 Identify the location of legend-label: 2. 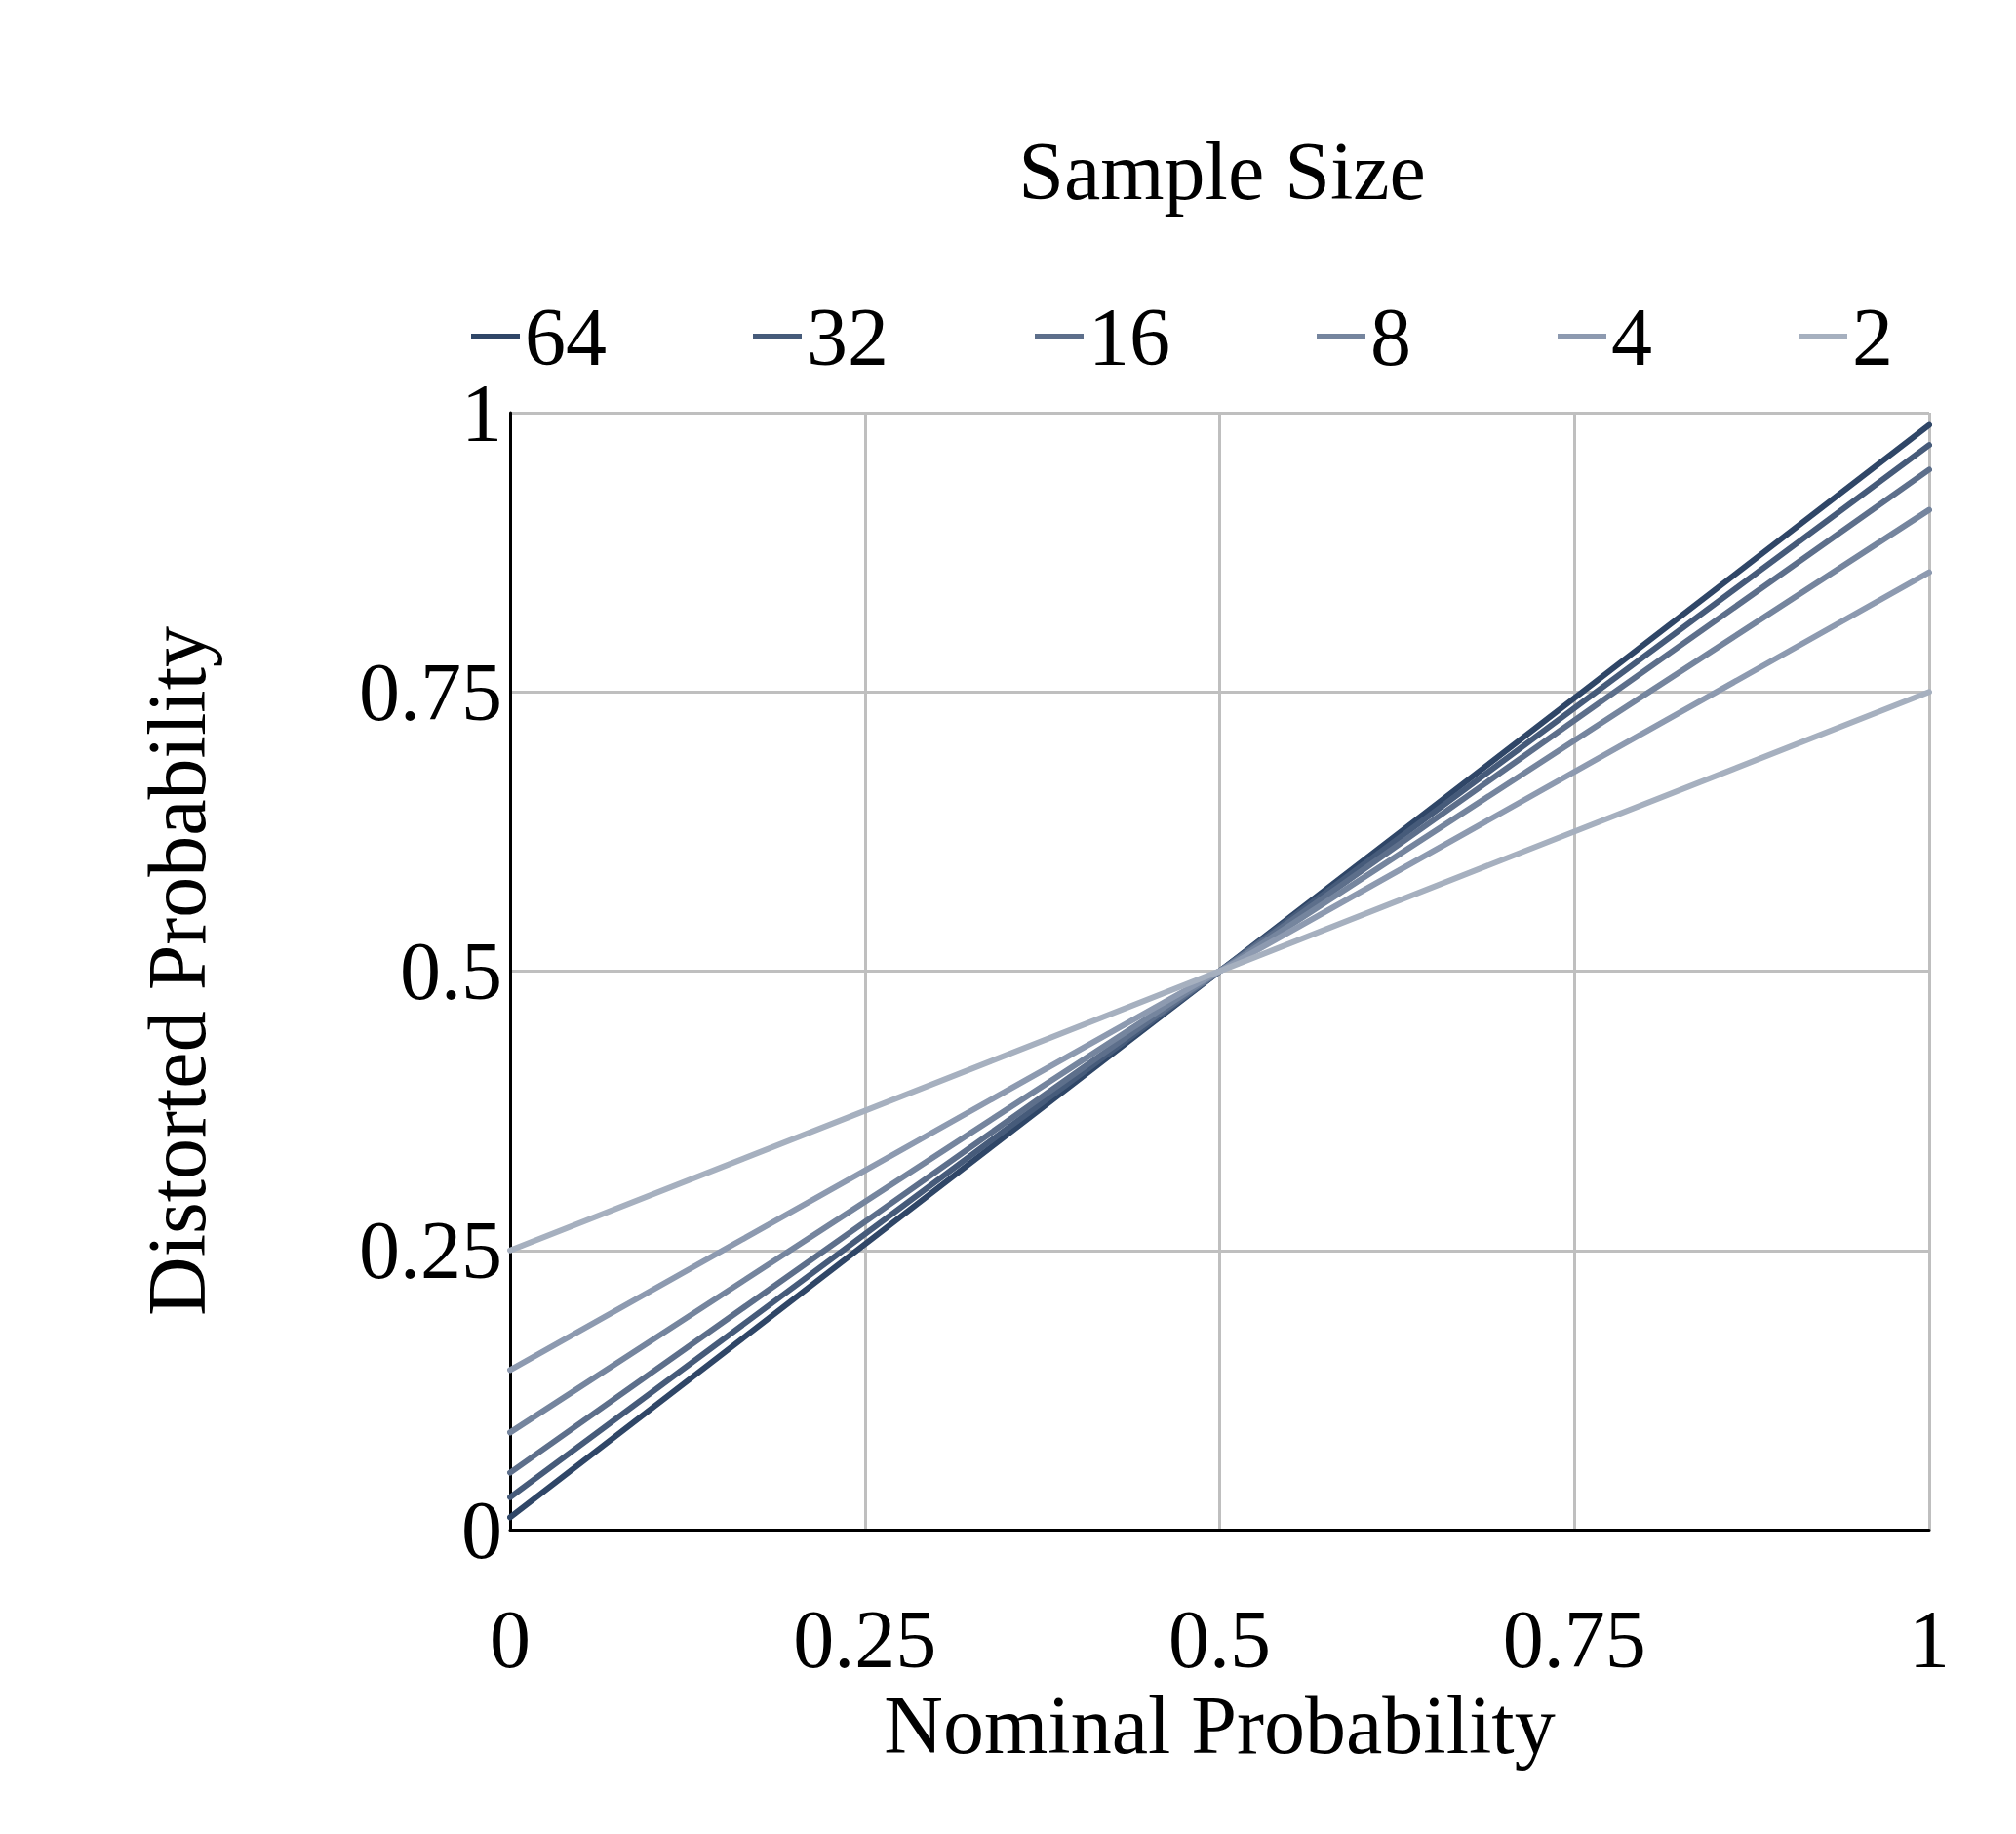
(1873, 336).